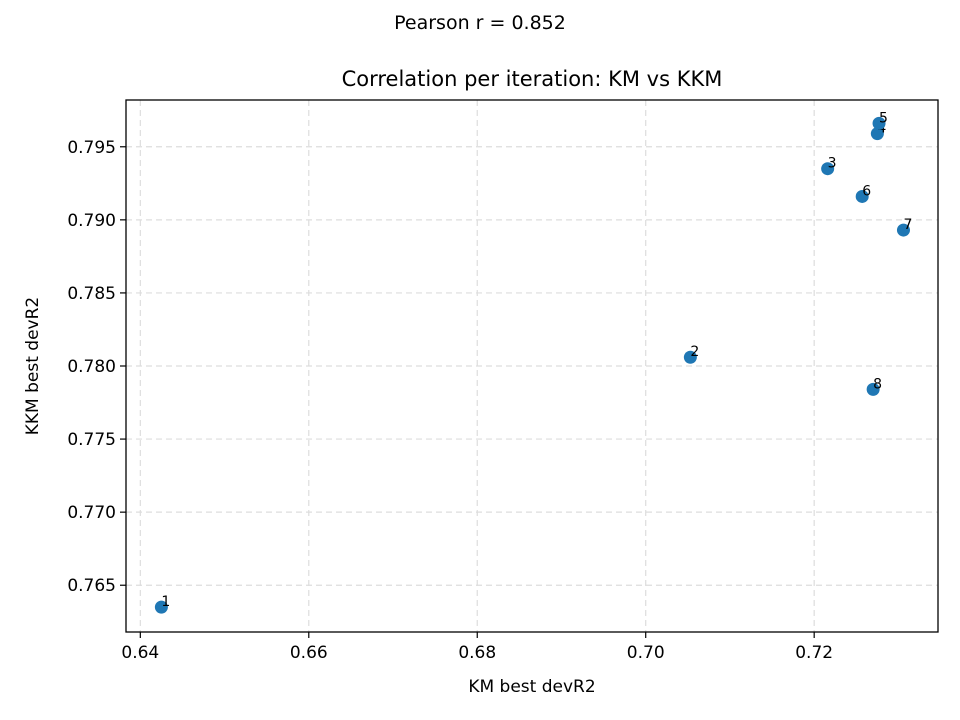 The image size is (960, 720). What do you see at coordinates (480, 23) in the screenshot?
I see `suptitle: Pearson r = 0.852` at bounding box center [480, 23].